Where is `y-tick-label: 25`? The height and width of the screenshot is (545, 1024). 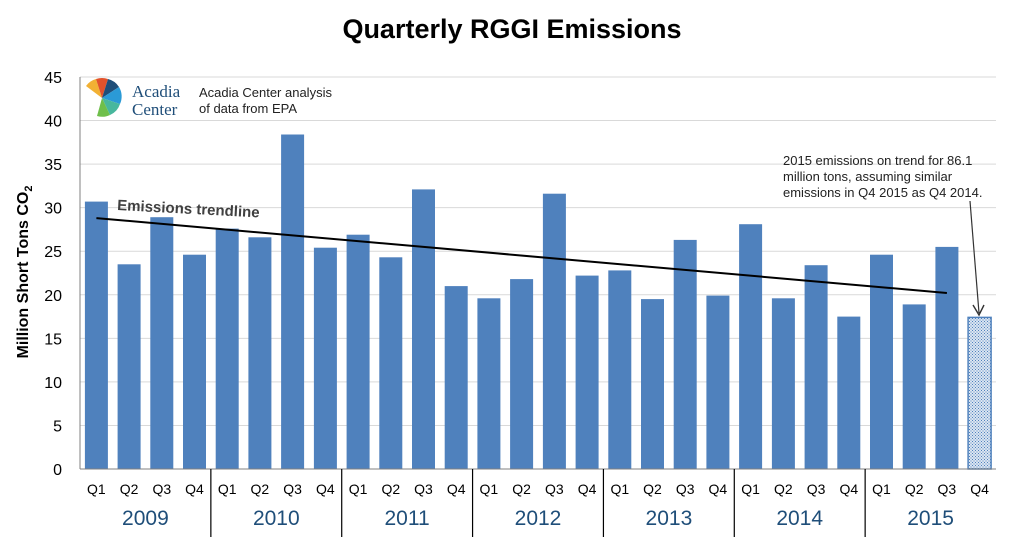 y-tick-label: 25 is located at coordinates (53, 252).